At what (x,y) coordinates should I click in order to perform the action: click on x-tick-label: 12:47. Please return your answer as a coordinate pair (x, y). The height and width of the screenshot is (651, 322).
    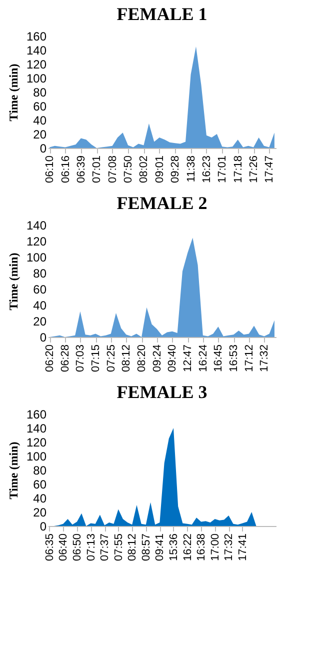
    Looking at the image, I should click on (188, 358).